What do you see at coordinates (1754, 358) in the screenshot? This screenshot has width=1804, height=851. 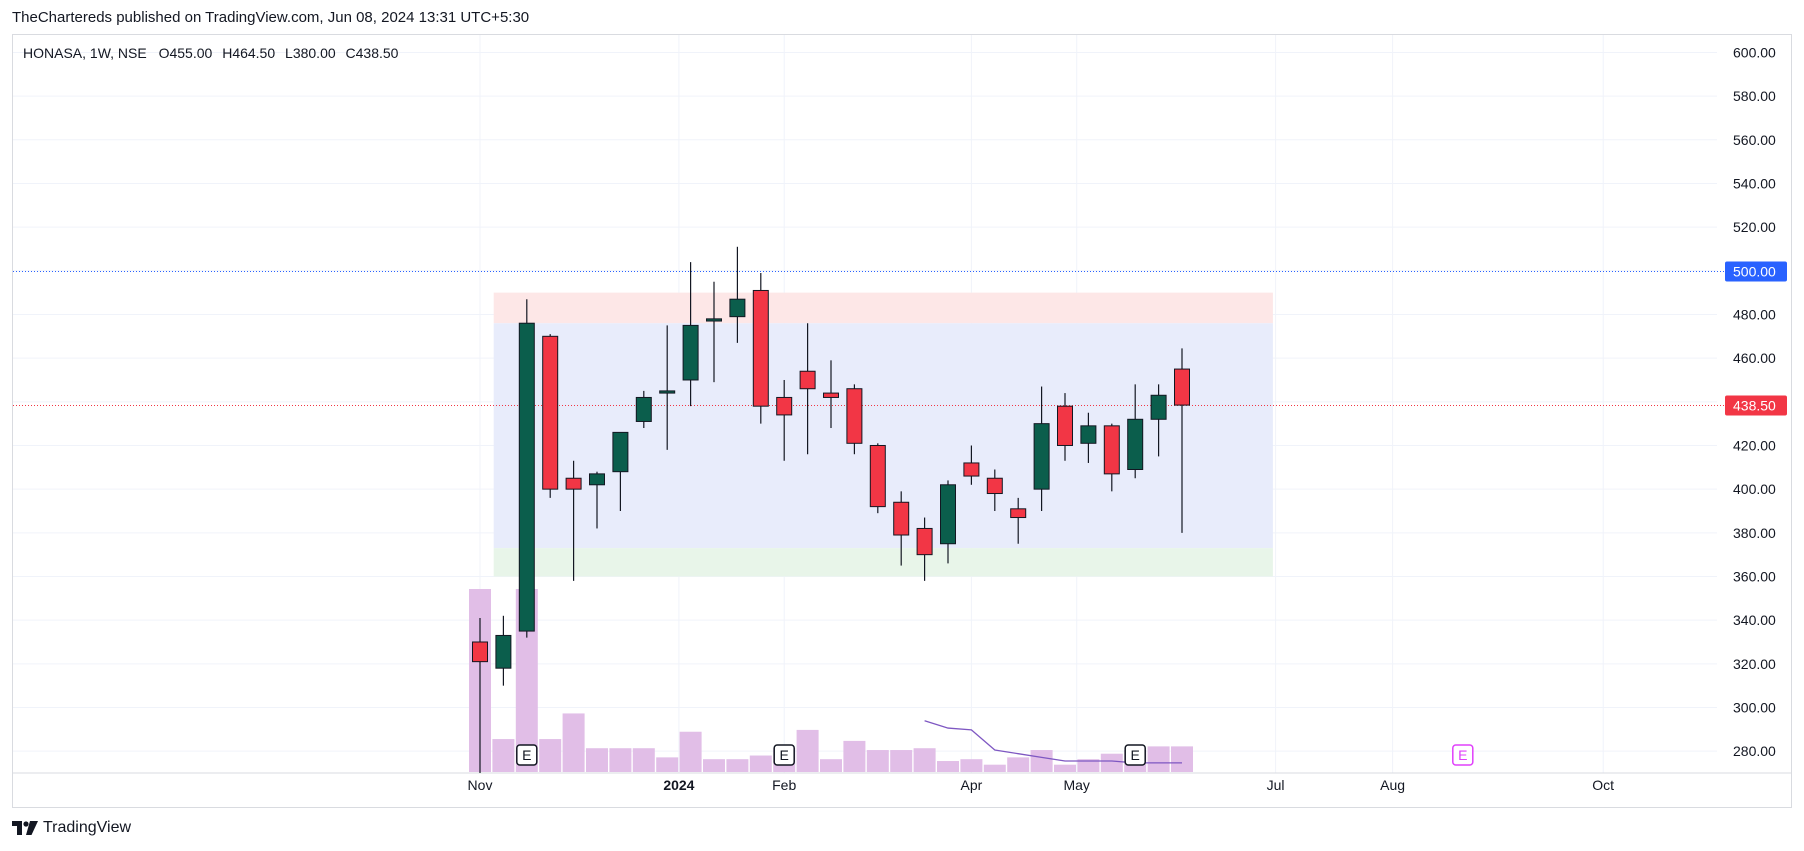 I see `y-tick-label: 460.00` at bounding box center [1754, 358].